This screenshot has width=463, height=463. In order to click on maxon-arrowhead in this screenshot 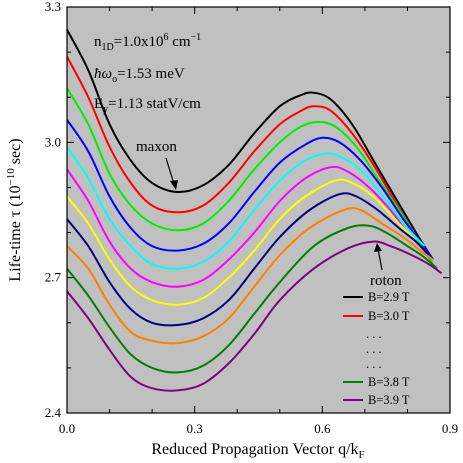, I will do `click(174, 185)`.